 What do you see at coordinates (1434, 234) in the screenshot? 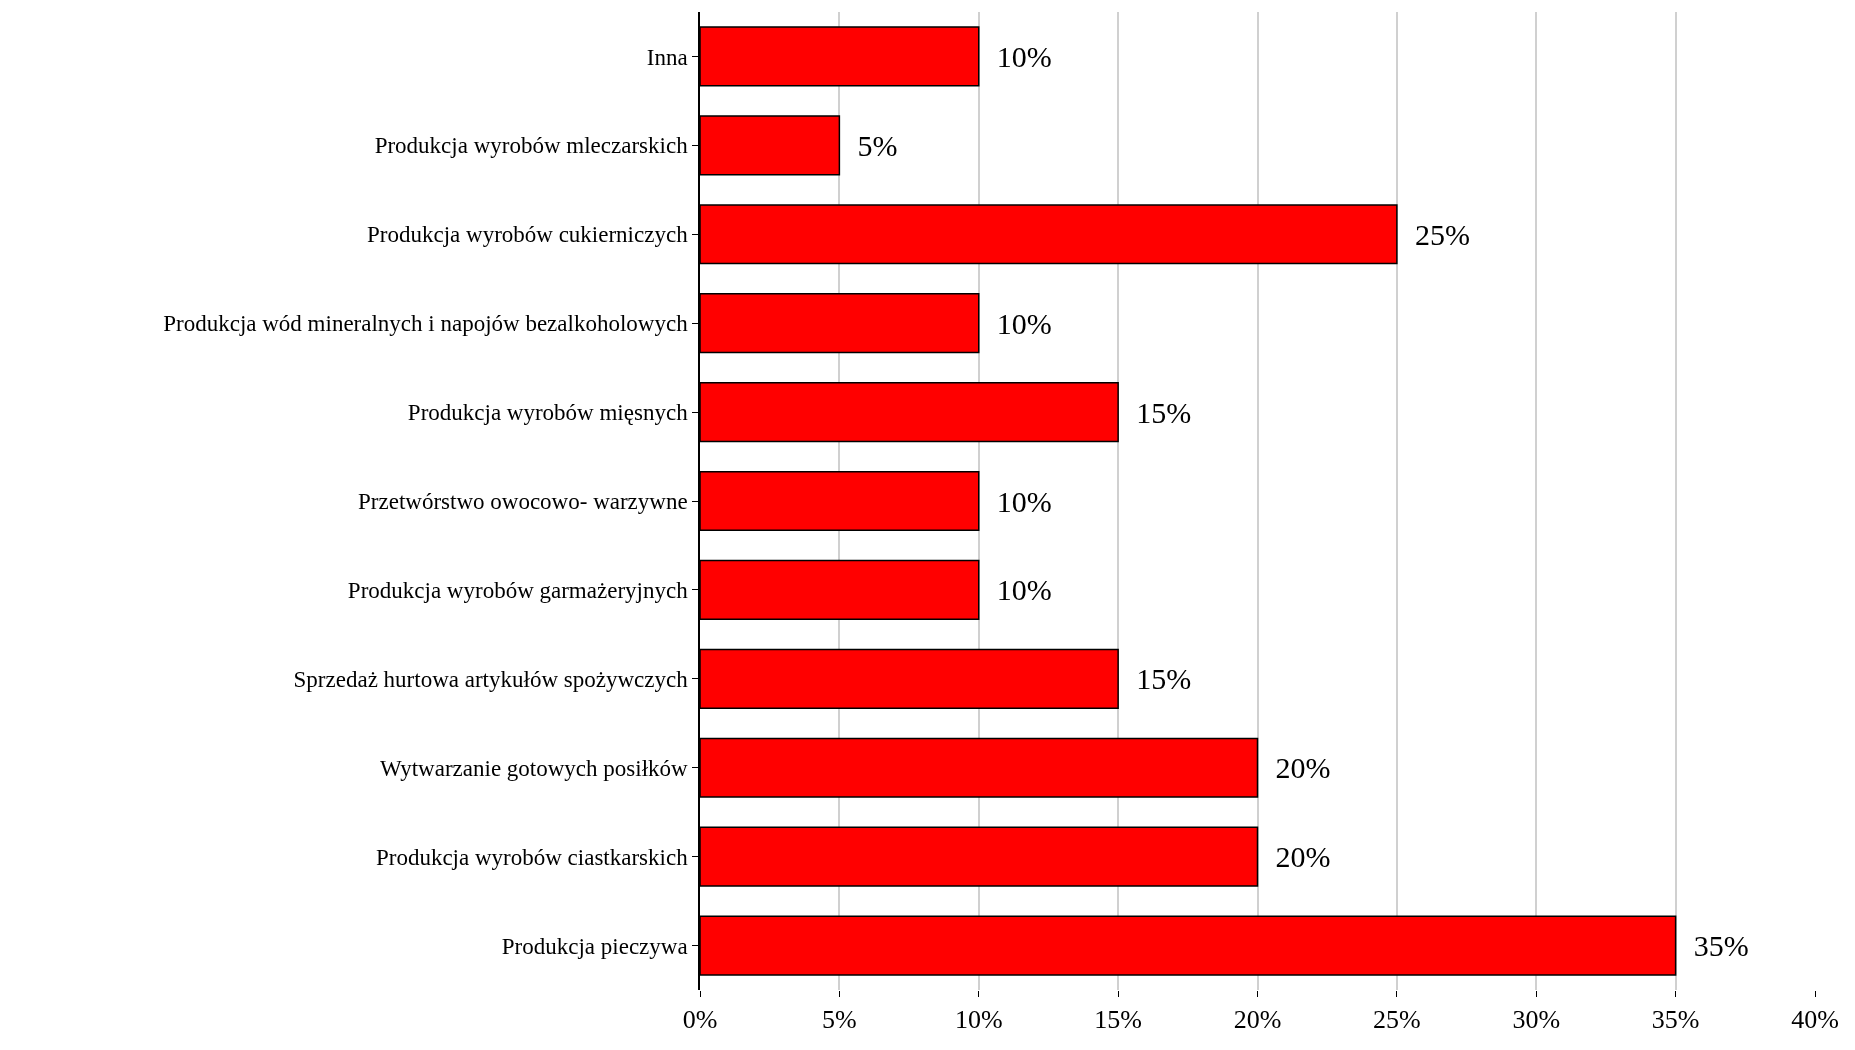
I see `data-label: 25%` at bounding box center [1434, 234].